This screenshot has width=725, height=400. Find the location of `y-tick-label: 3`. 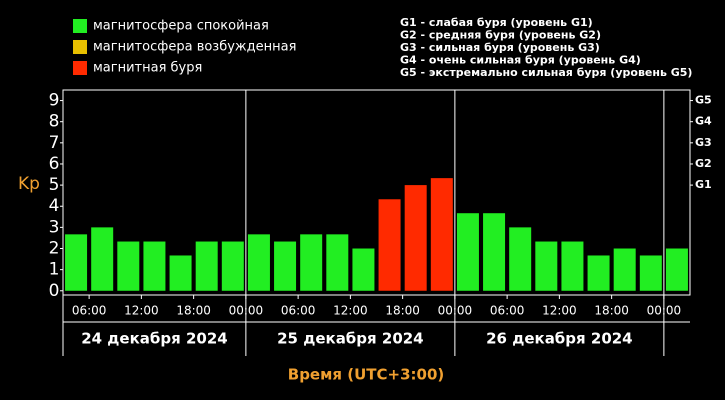

y-tick-label: 3 is located at coordinates (54, 227).